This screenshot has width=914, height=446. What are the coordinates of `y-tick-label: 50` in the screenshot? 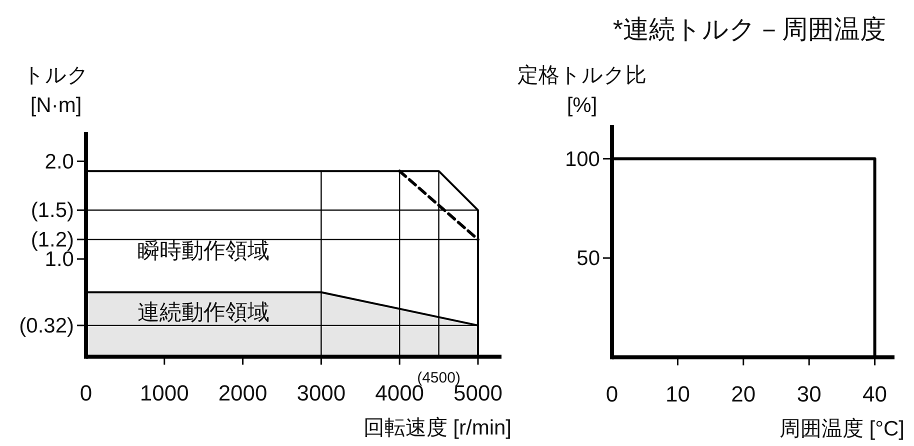 It's located at (588, 258).